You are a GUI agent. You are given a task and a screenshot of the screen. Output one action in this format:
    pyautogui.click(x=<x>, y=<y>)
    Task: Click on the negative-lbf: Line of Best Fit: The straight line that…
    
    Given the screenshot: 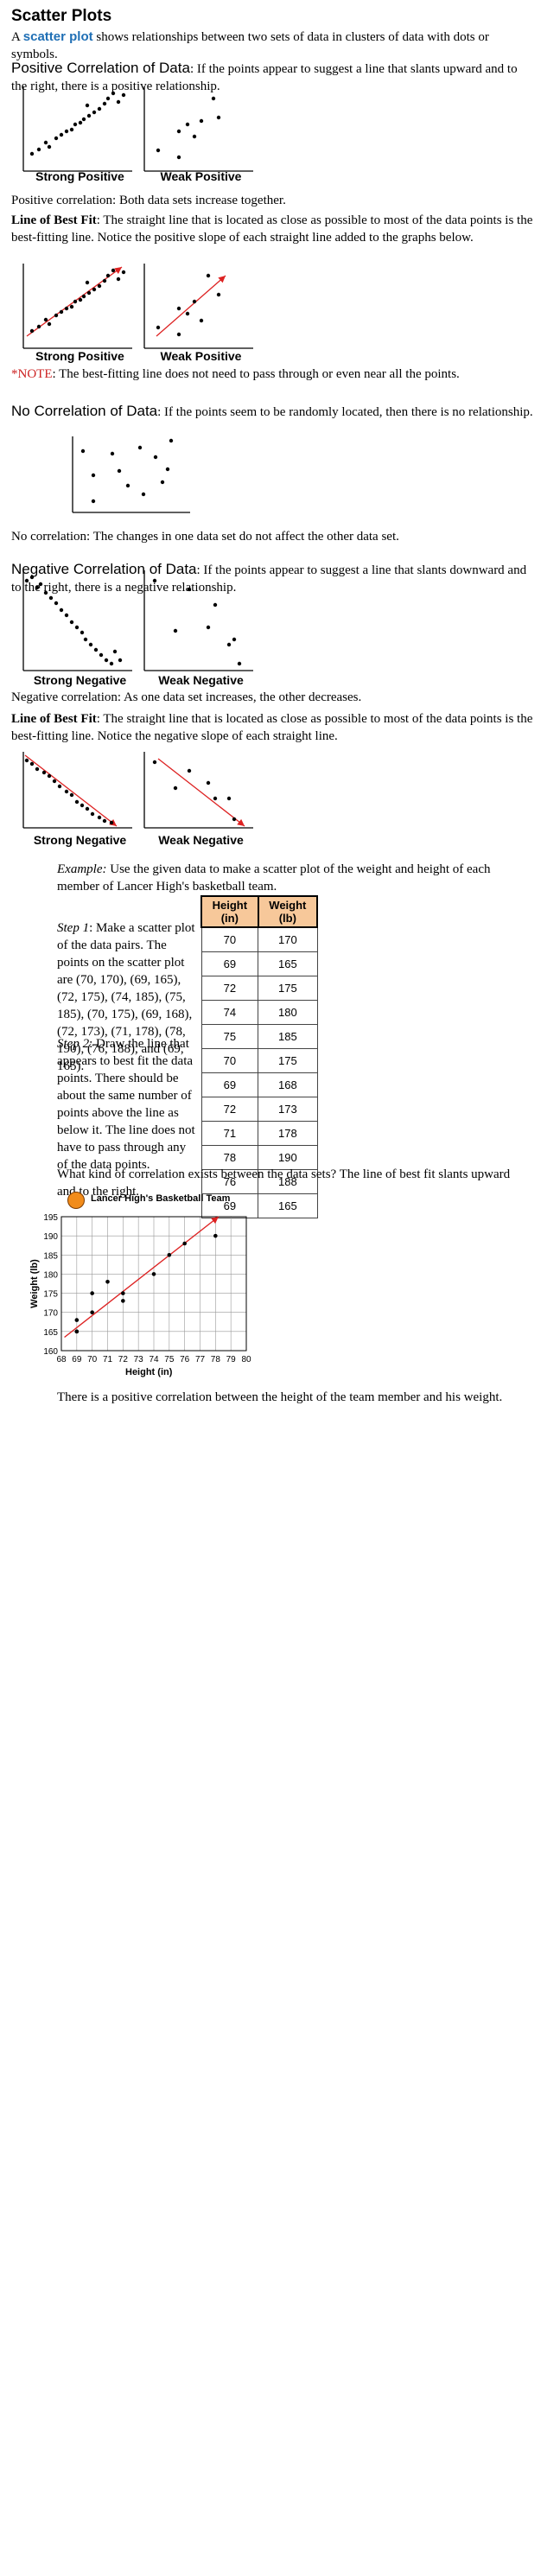 What is the action you would take?
    pyautogui.click(x=272, y=727)
    